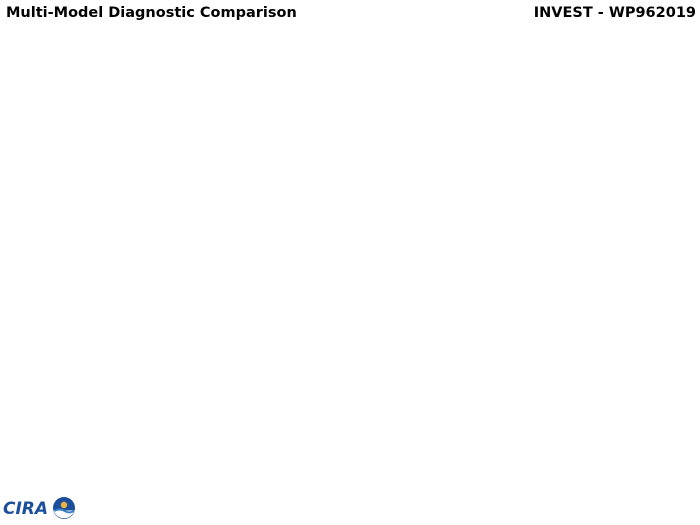 The height and width of the screenshot is (525, 700). Describe the element at coordinates (25, 509) in the screenshot. I see `cira-logo-text: CIRA` at that location.